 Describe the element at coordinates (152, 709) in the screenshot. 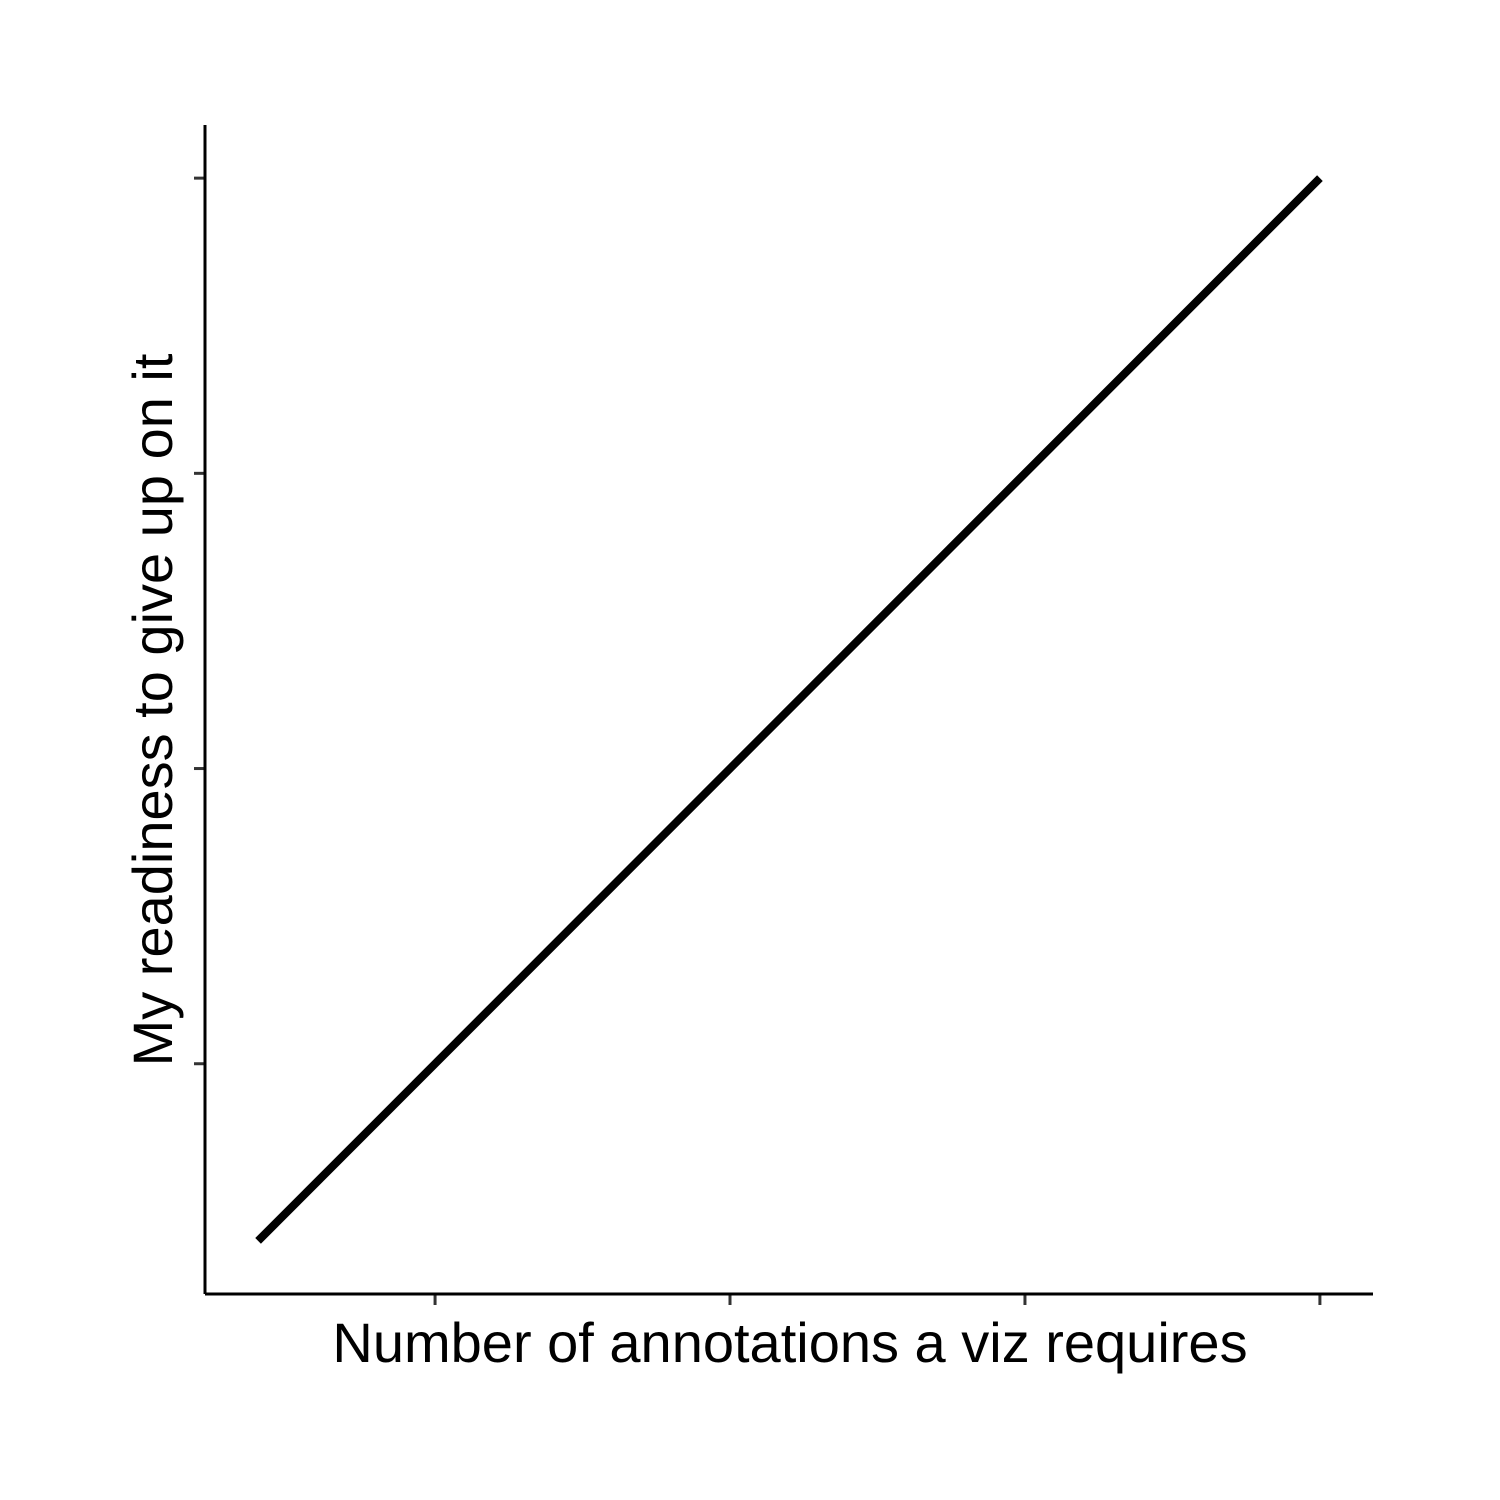

I see `y-axis-title: My readiness to give up on it` at that location.